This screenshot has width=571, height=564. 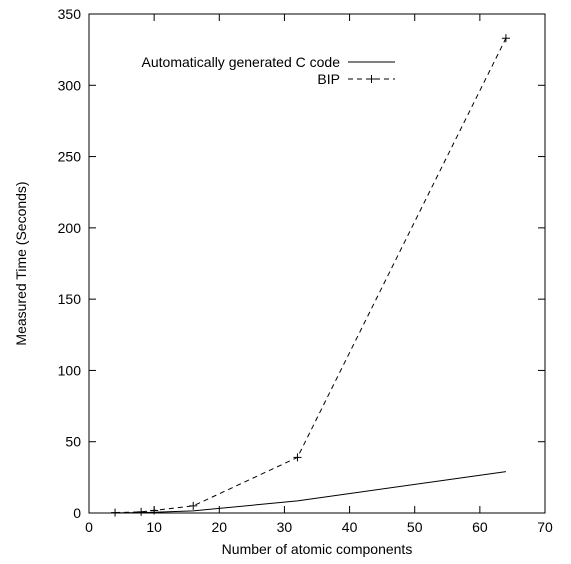 I want to click on y-tick-label: 0, so click(x=77, y=513).